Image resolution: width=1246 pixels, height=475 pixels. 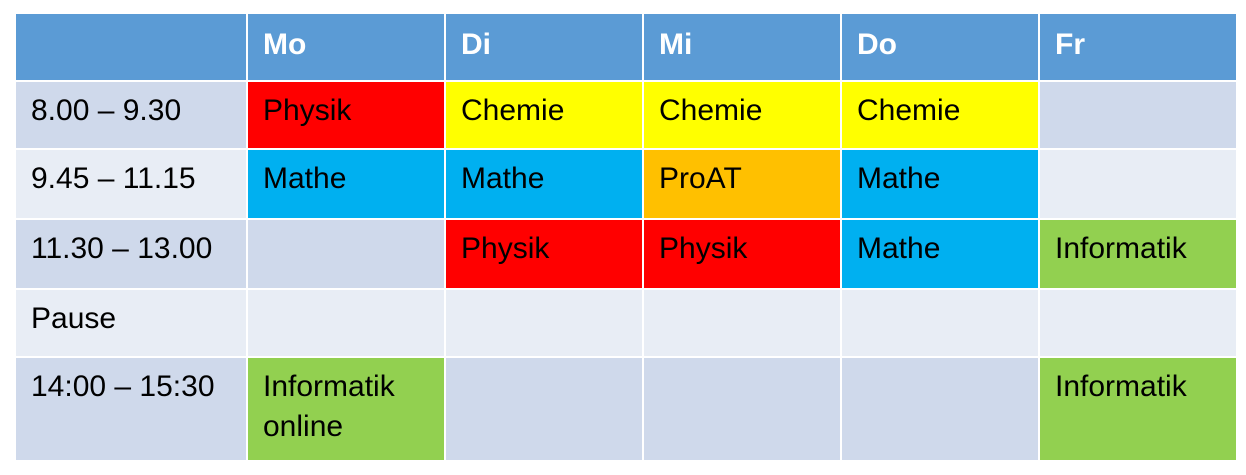 I want to click on lesson-cell: ProAT, so click(x=742, y=184).